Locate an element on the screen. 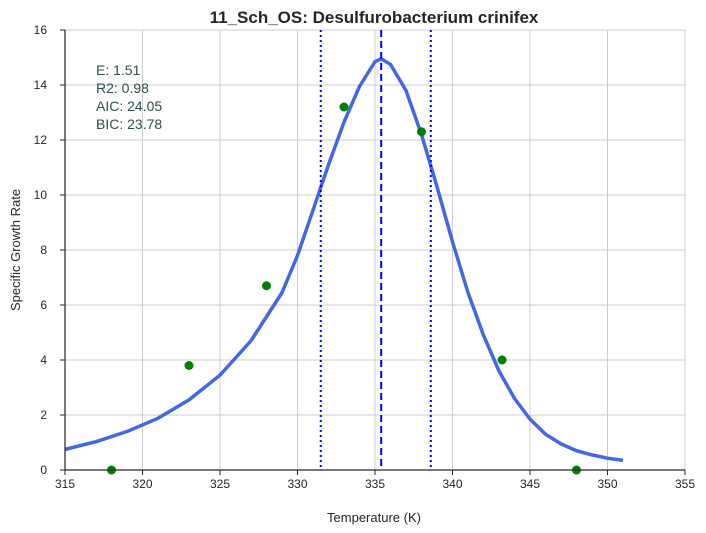 The height and width of the screenshot is (533, 706). y-tick-label: 6 is located at coordinates (43, 305).